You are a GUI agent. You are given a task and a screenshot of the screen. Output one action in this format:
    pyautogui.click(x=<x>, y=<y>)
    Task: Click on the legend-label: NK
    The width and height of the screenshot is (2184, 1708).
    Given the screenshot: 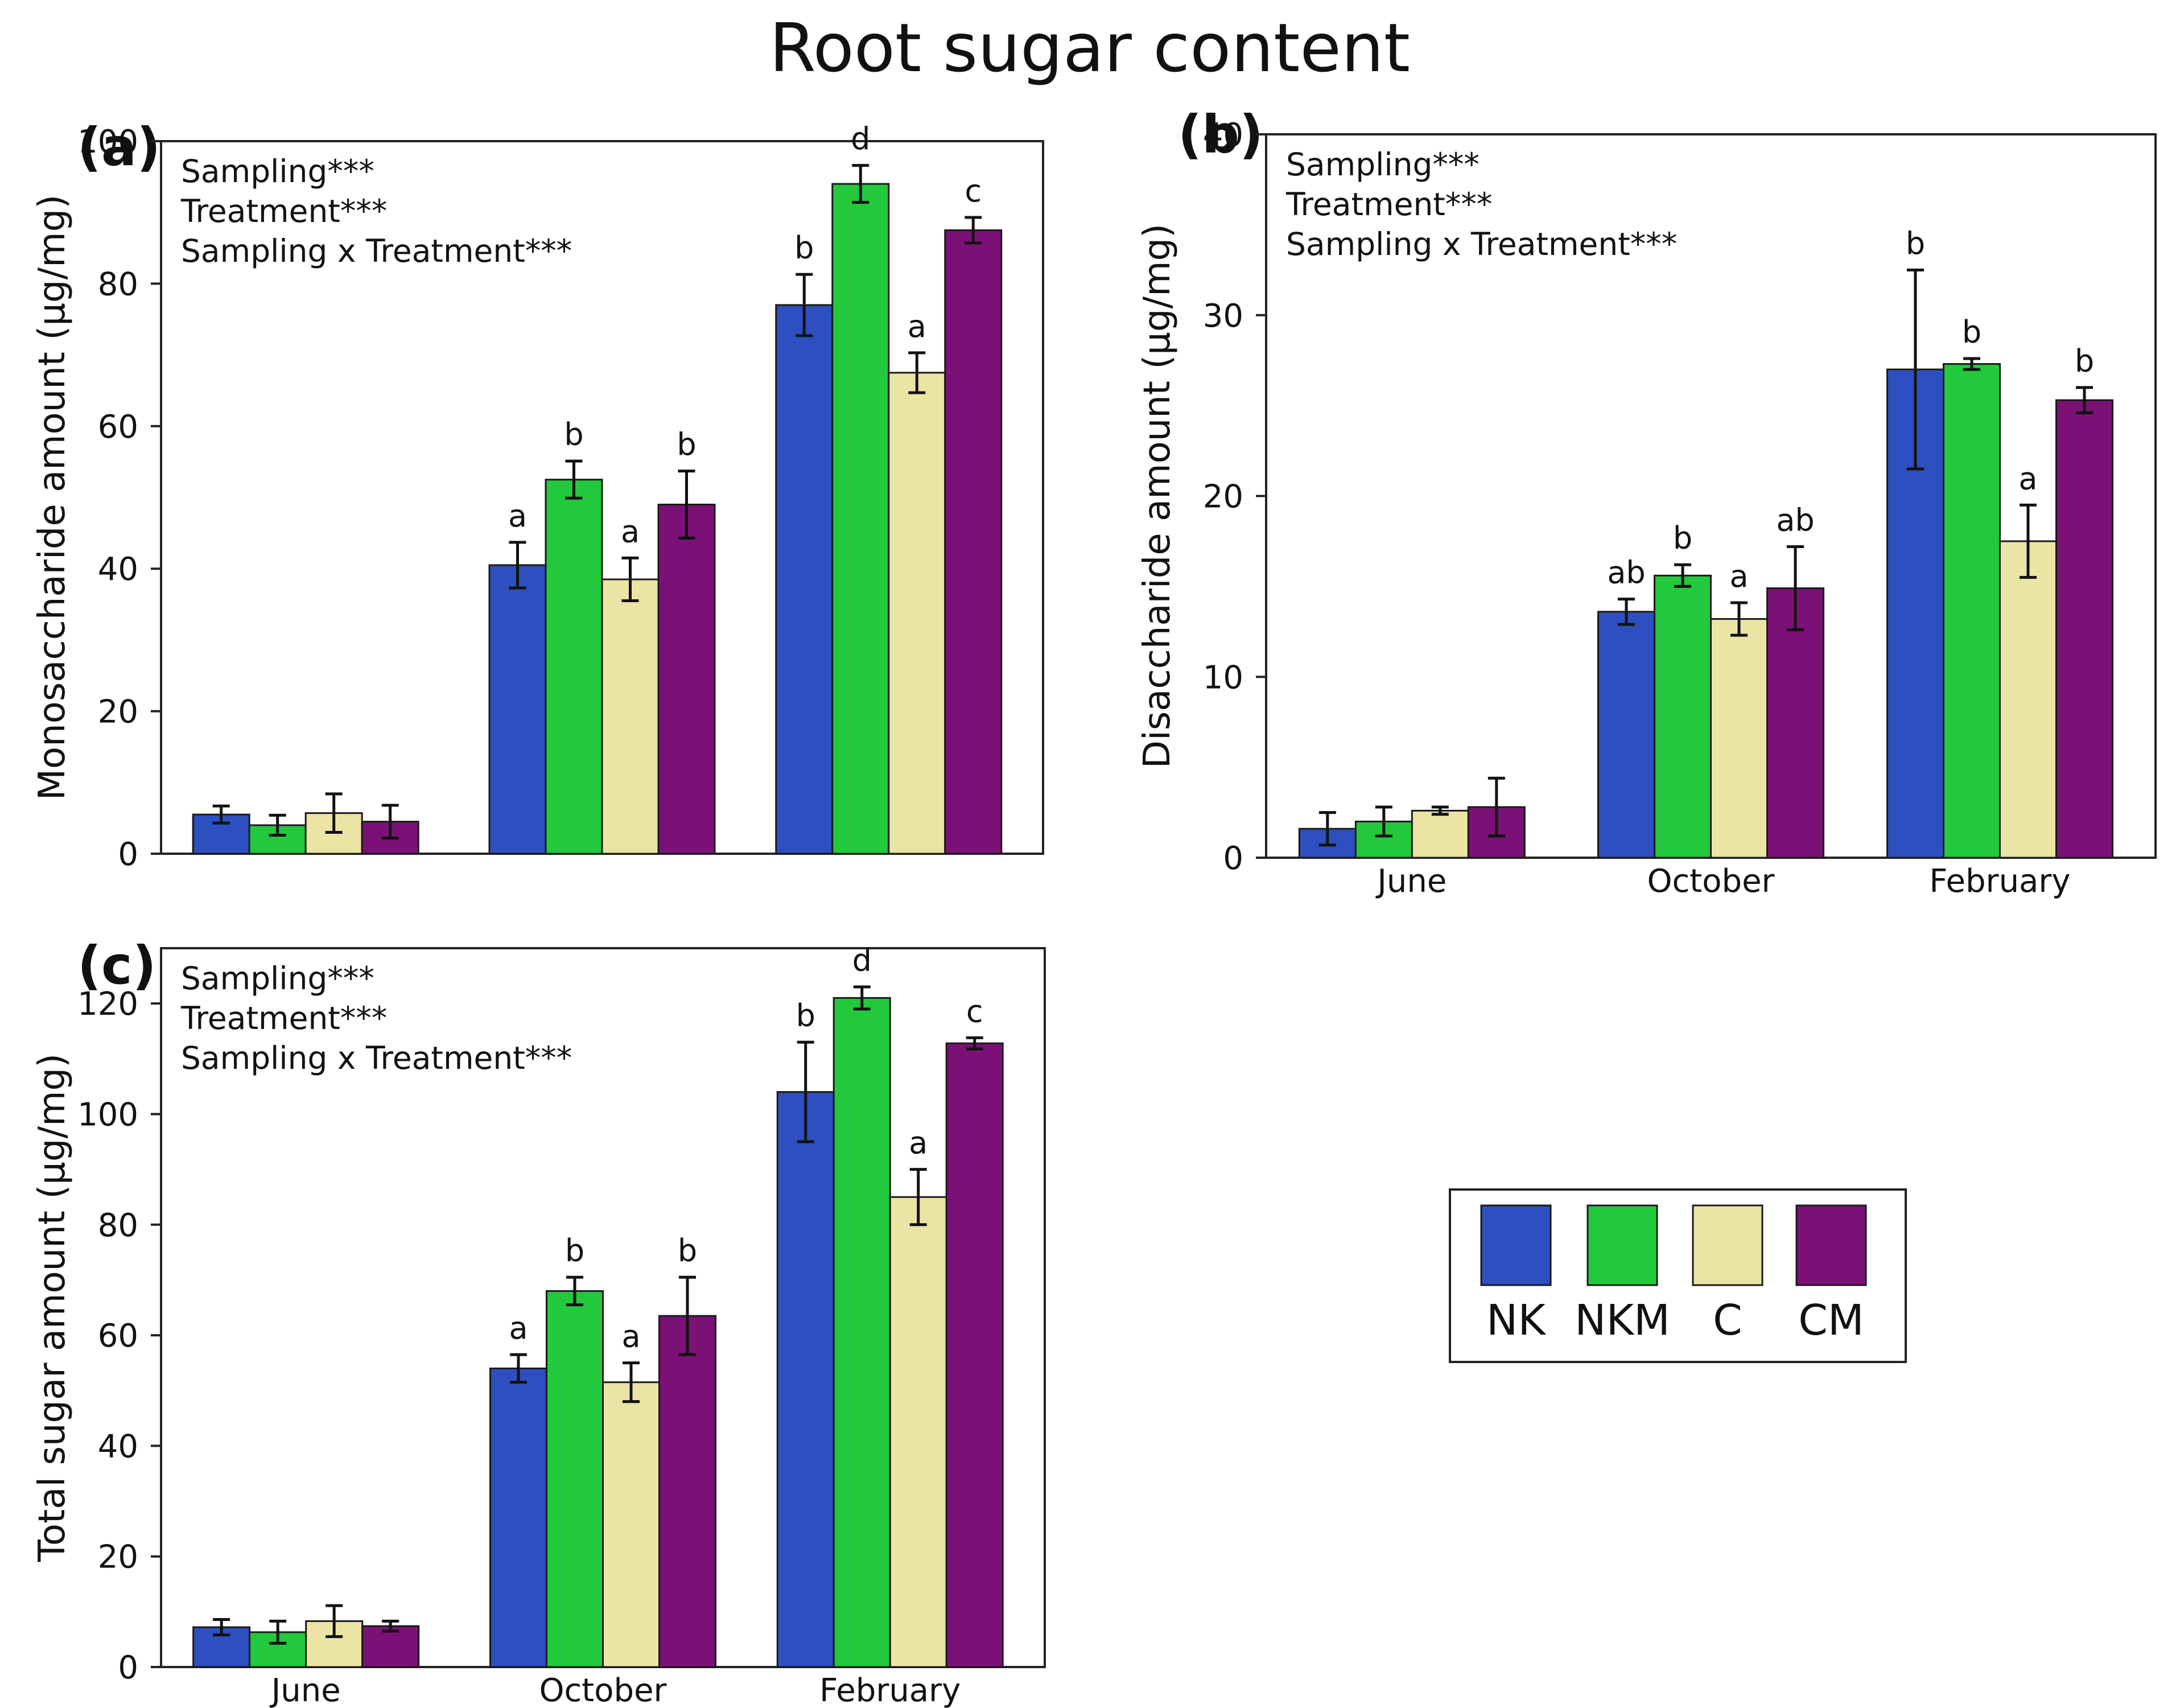 What is the action you would take?
    pyautogui.click(x=1516, y=1320)
    